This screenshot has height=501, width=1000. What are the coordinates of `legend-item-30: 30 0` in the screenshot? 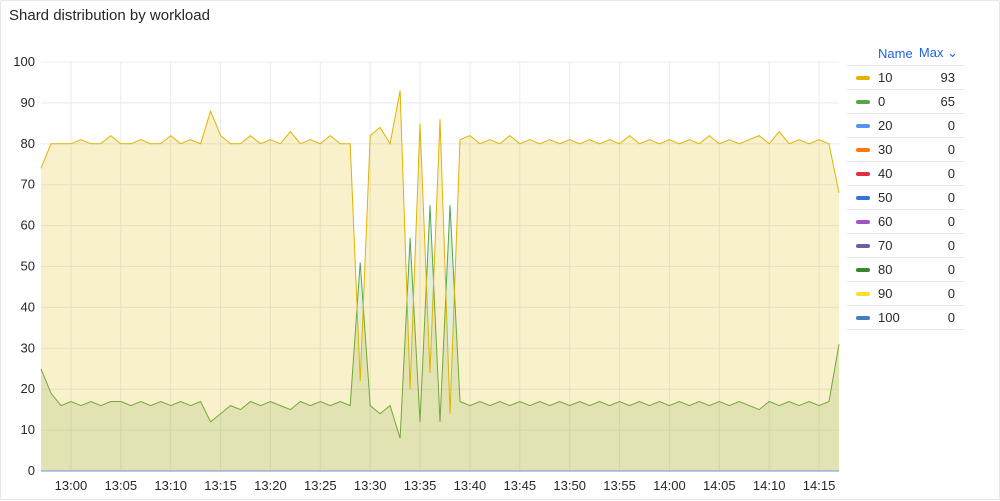 It's located at (905, 150).